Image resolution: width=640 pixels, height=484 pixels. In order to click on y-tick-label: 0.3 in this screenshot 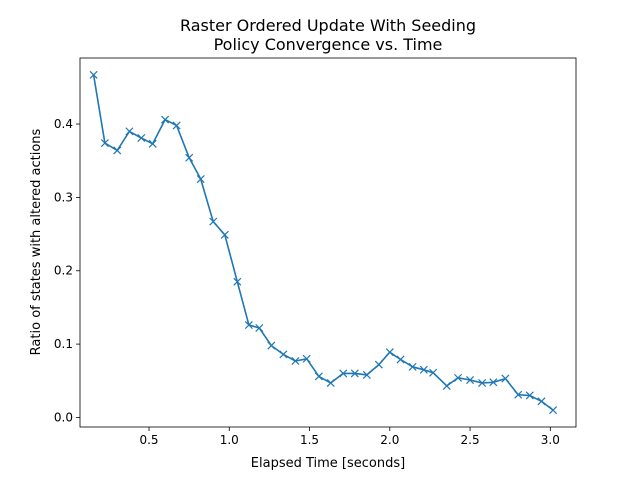, I will do `click(63, 197)`.